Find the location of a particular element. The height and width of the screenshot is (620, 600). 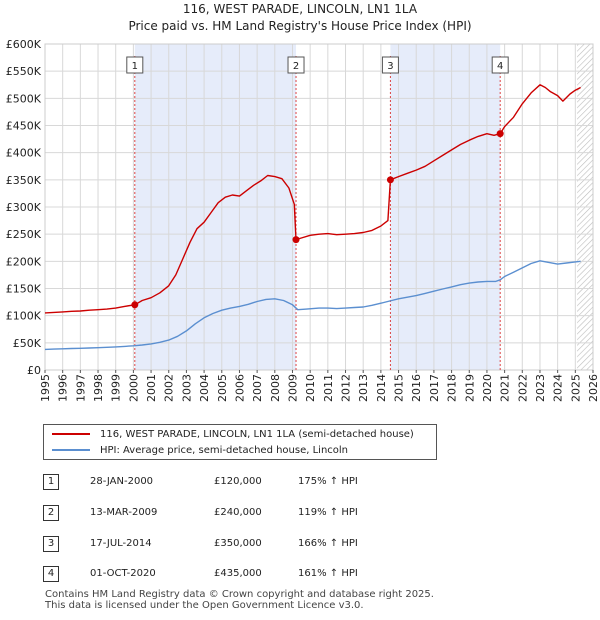

transaction-date: 17-JUL-2014 is located at coordinates (121, 543).